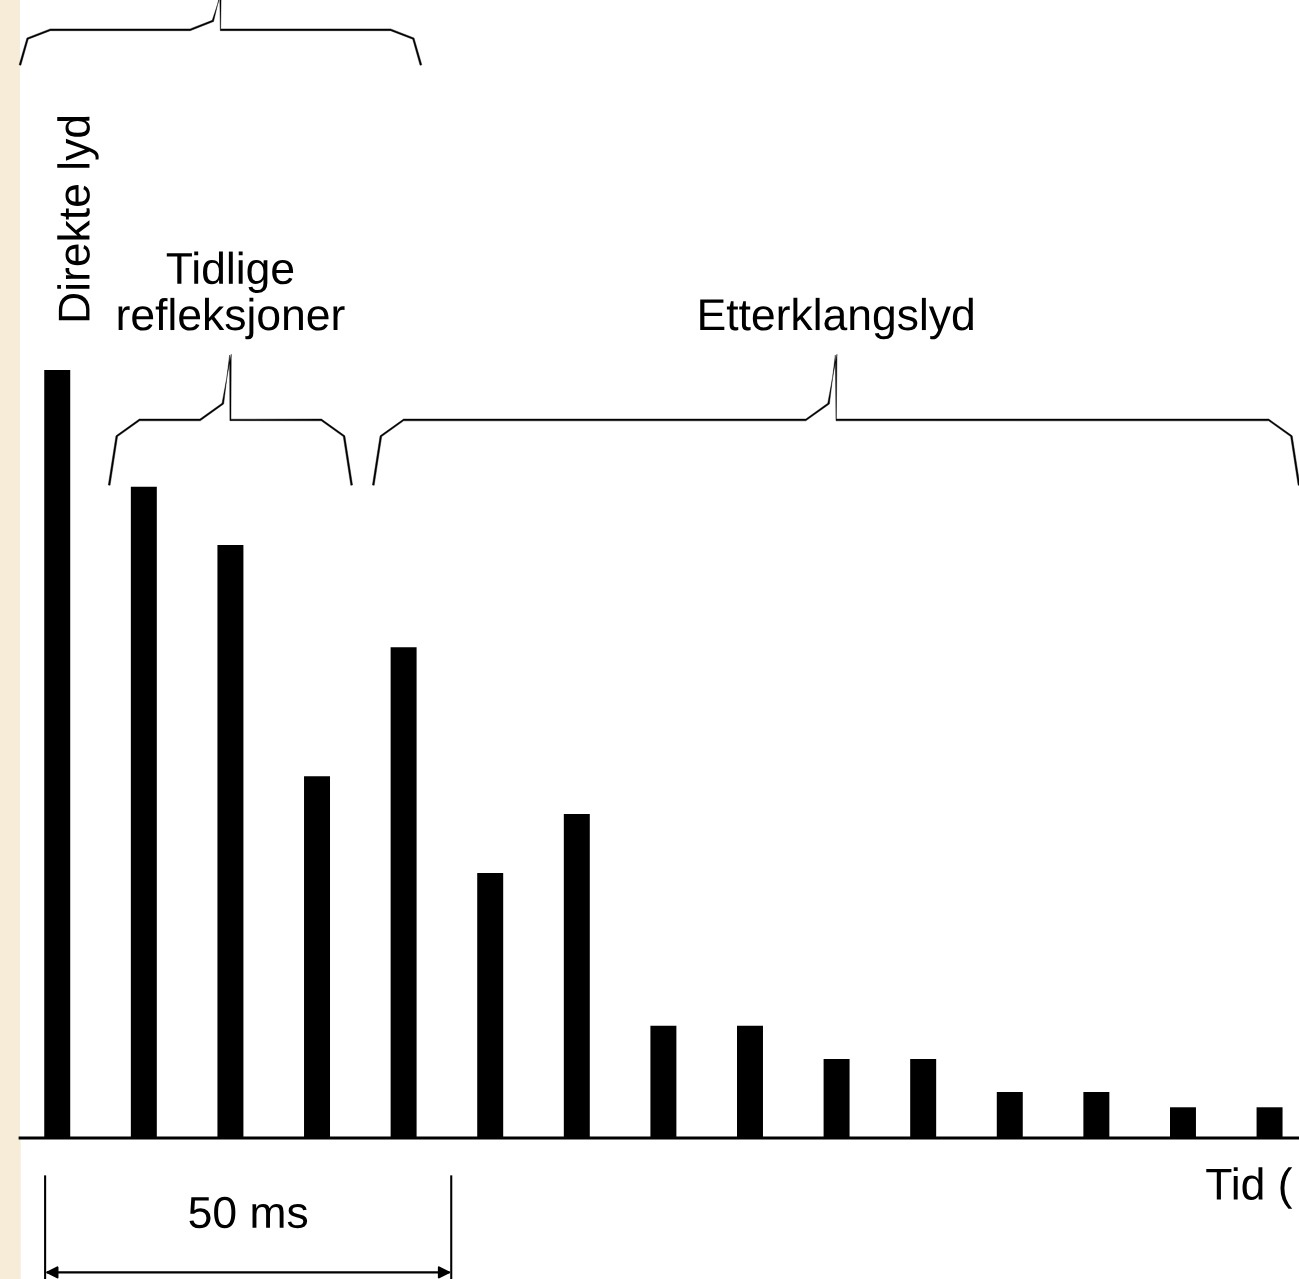 The height and width of the screenshot is (1279, 1299). What do you see at coordinates (248, 1212) in the screenshot?
I see `text: 50 ms` at bounding box center [248, 1212].